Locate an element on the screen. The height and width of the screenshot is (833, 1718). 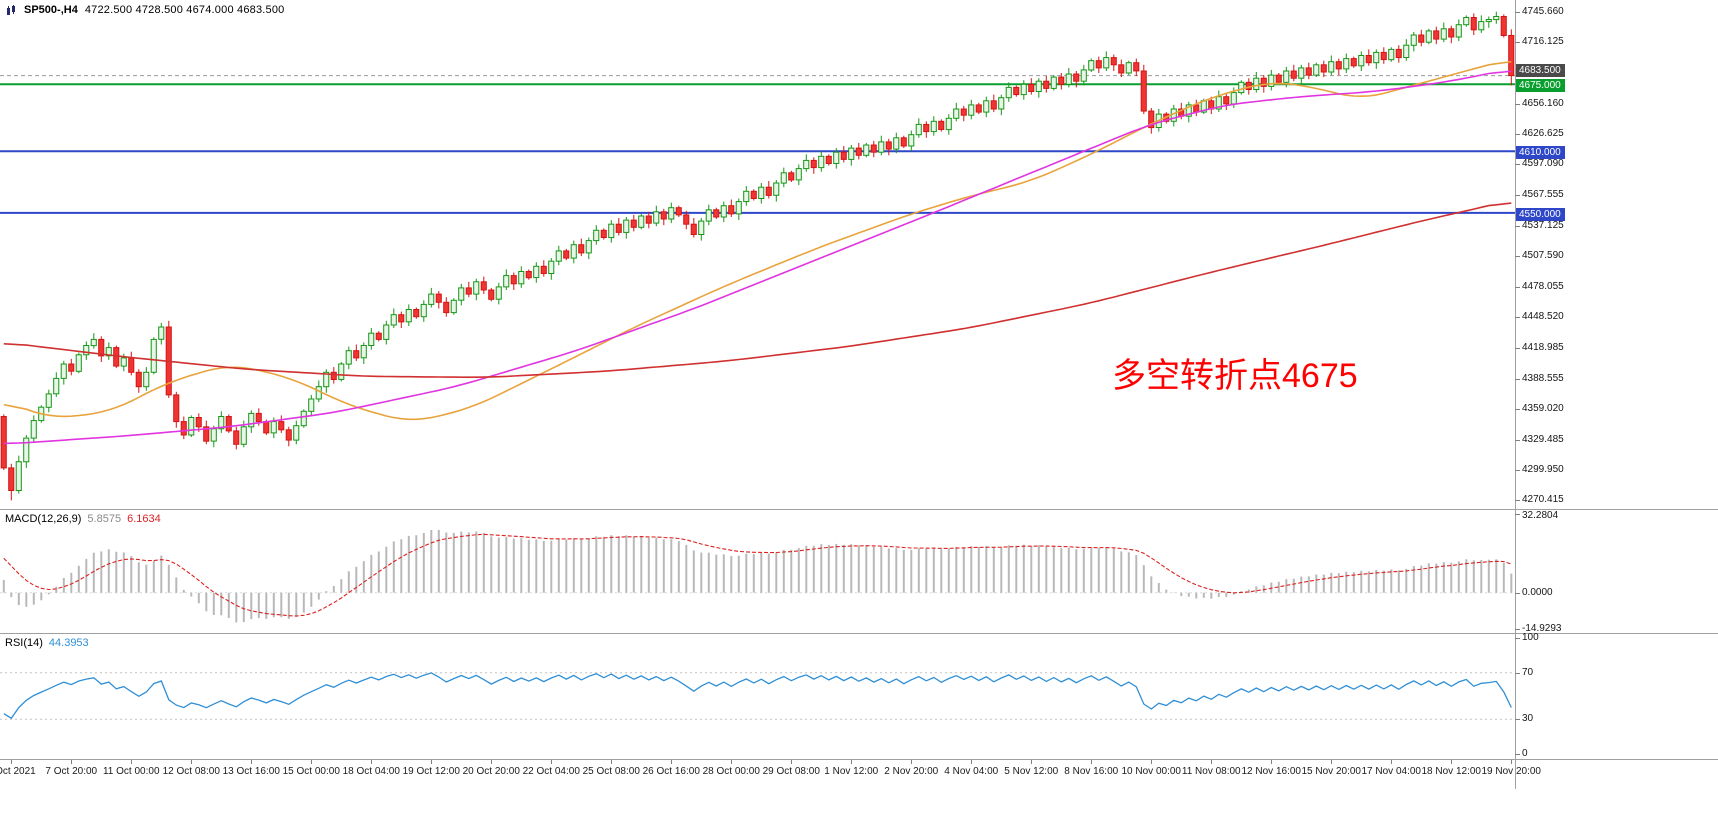
price-axis-label: 4388.555 is located at coordinates (1543, 378).